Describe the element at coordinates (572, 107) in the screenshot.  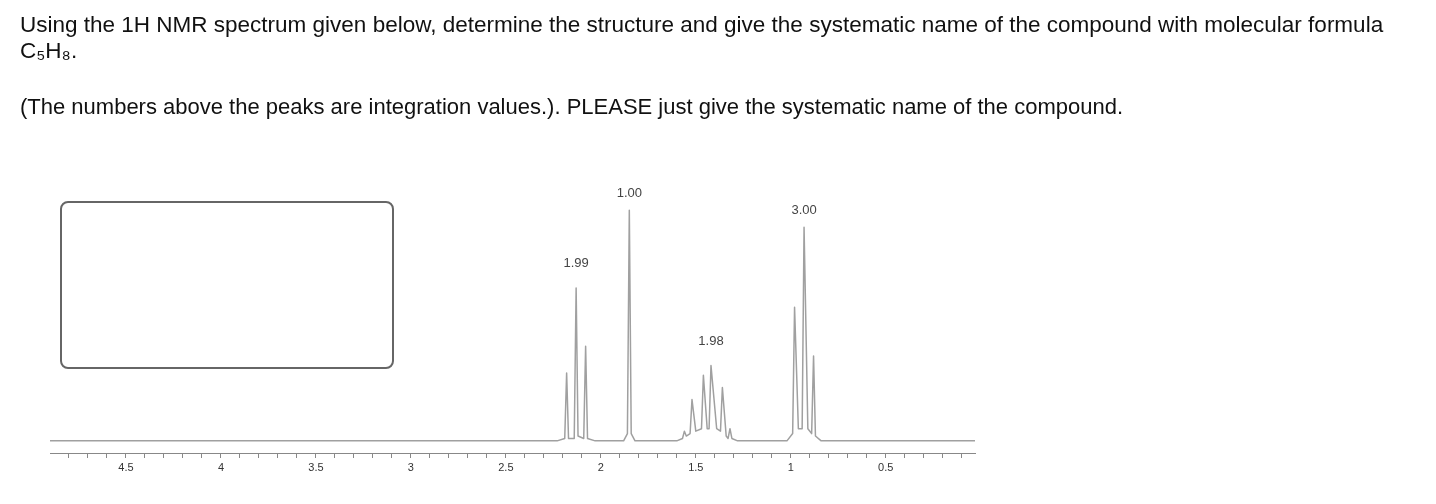
I see `chart-subtitle: (The numbers above the peaks are integration values.). PLEASE just give the systematic name of the compound.` at that location.